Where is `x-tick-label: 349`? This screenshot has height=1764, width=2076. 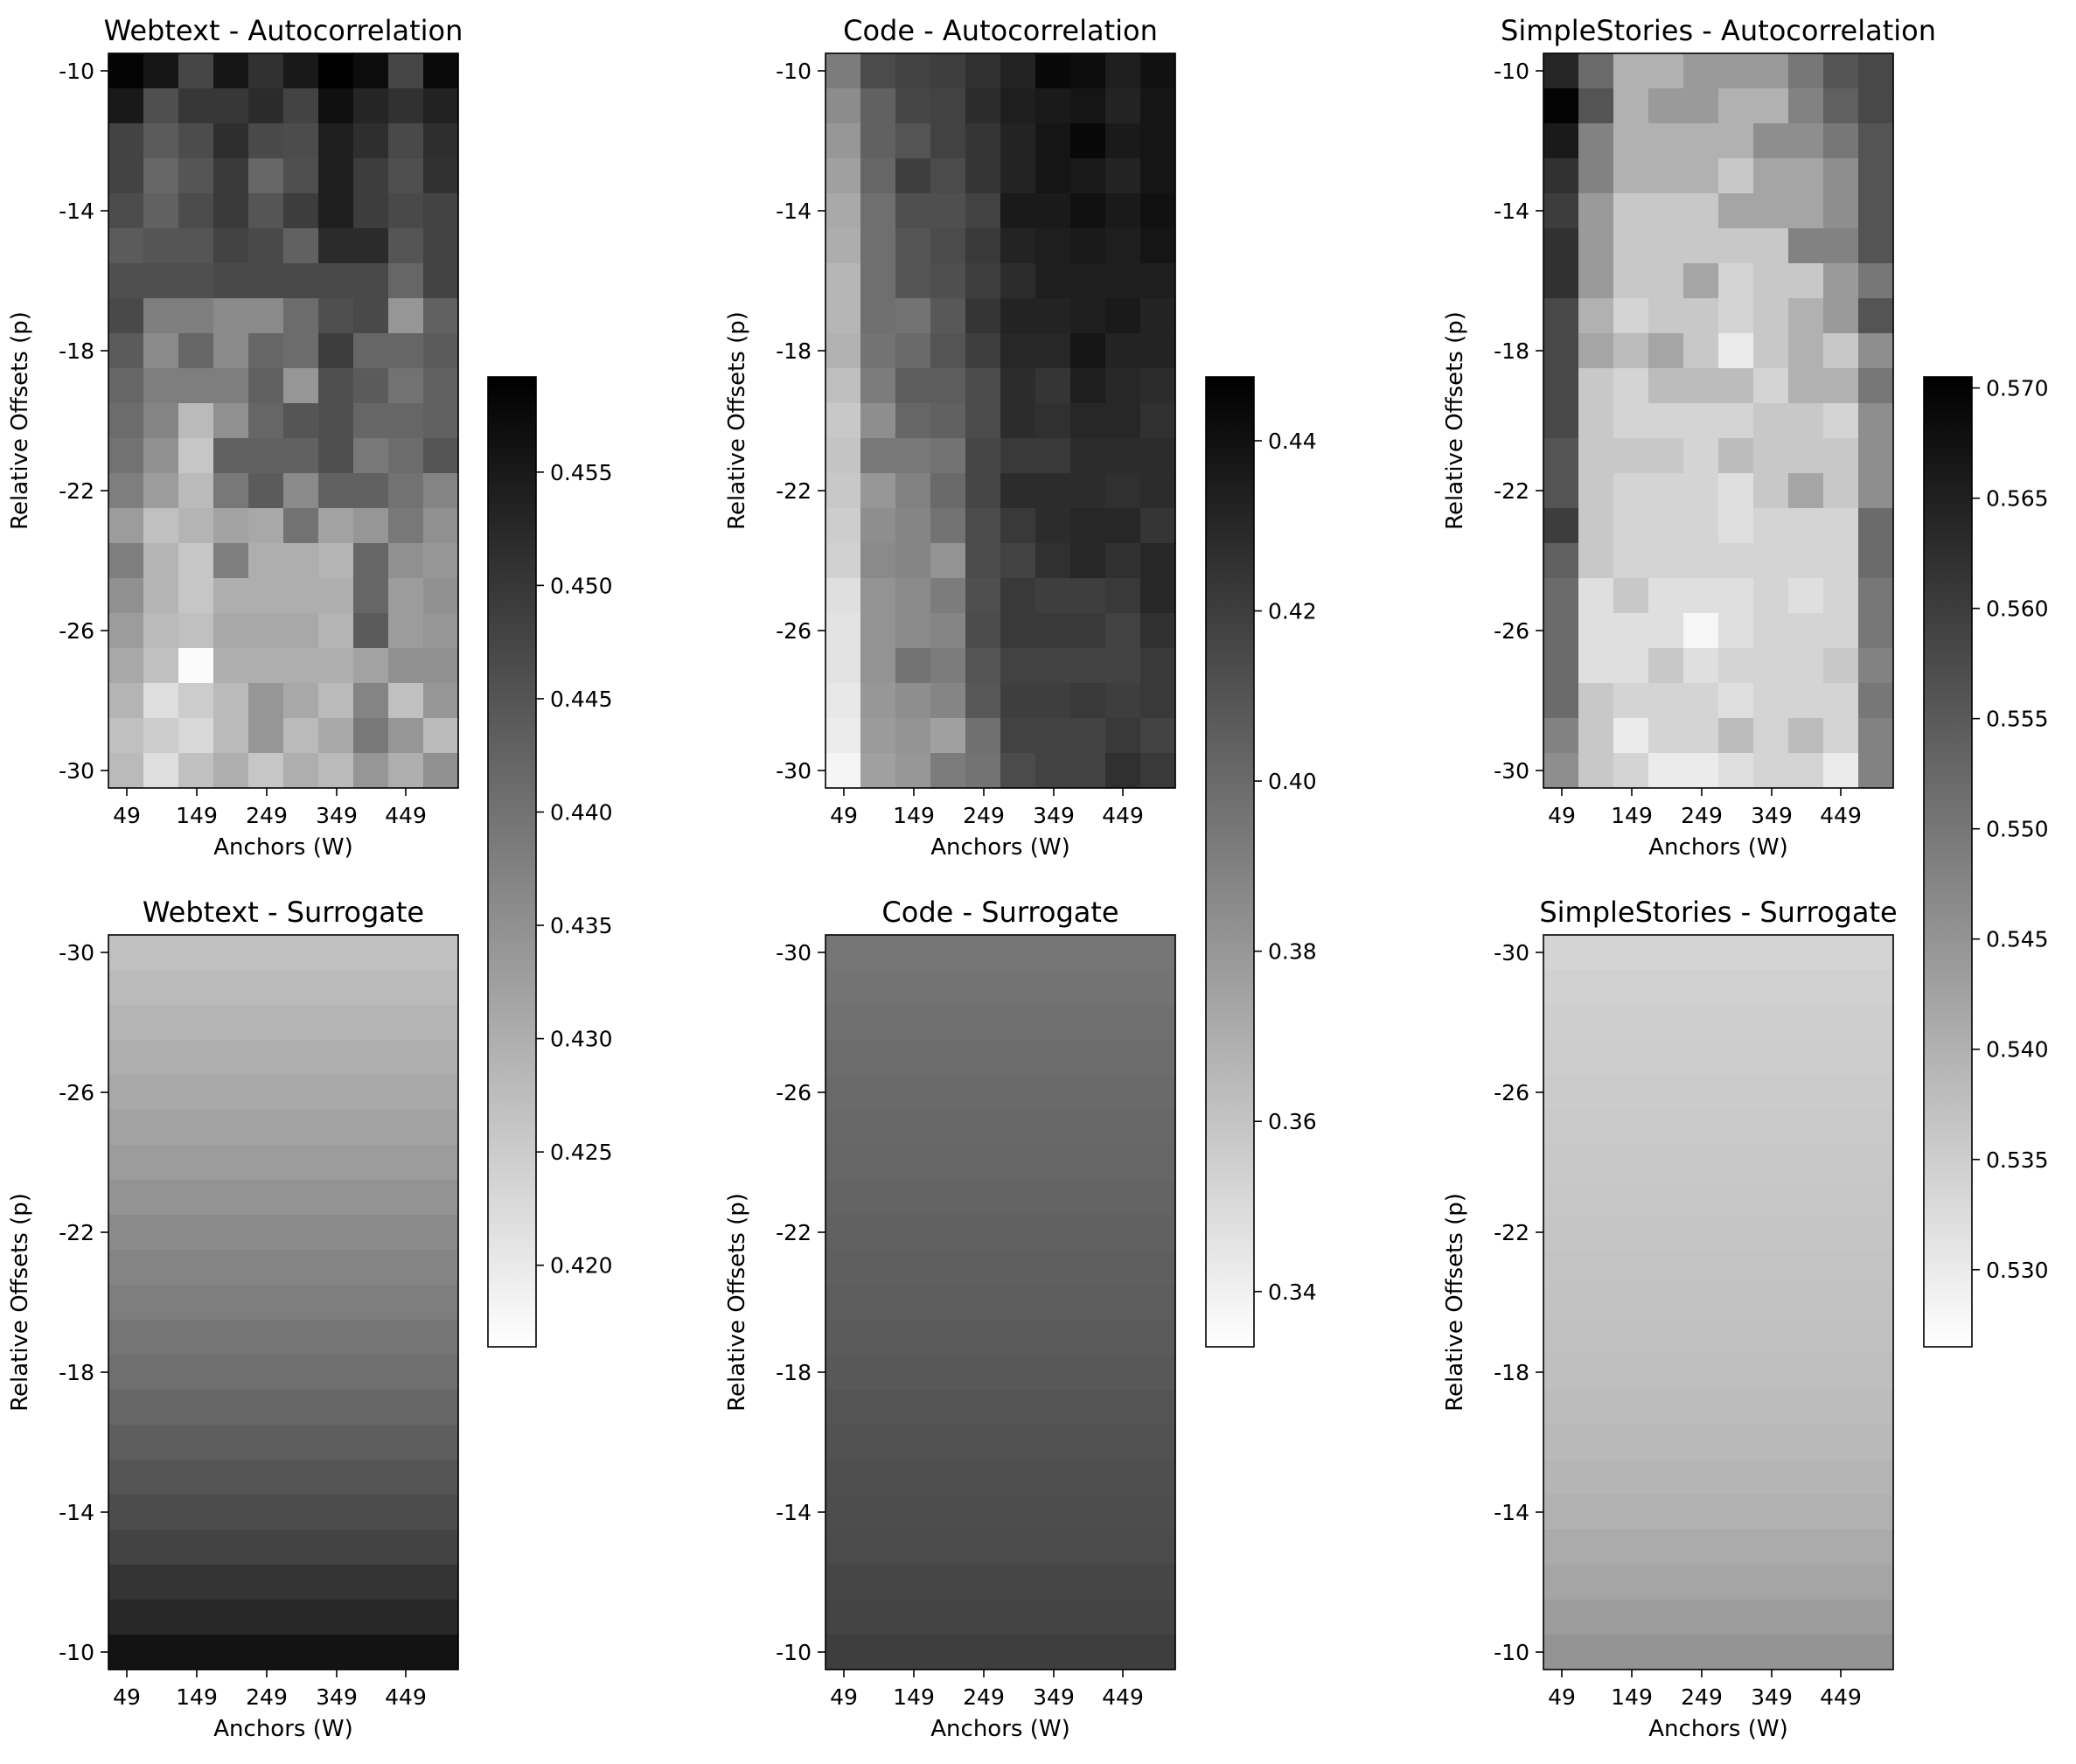 x-tick-label: 349 is located at coordinates (1772, 1697).